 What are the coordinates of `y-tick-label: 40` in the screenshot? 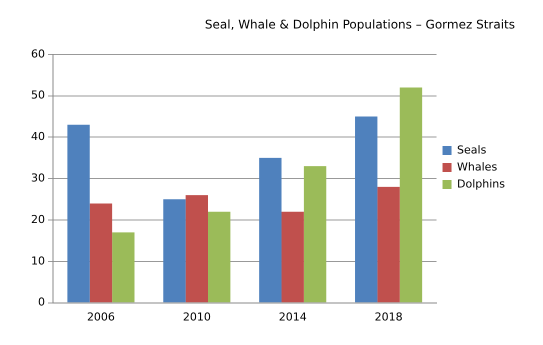 It's located at (37, 137).